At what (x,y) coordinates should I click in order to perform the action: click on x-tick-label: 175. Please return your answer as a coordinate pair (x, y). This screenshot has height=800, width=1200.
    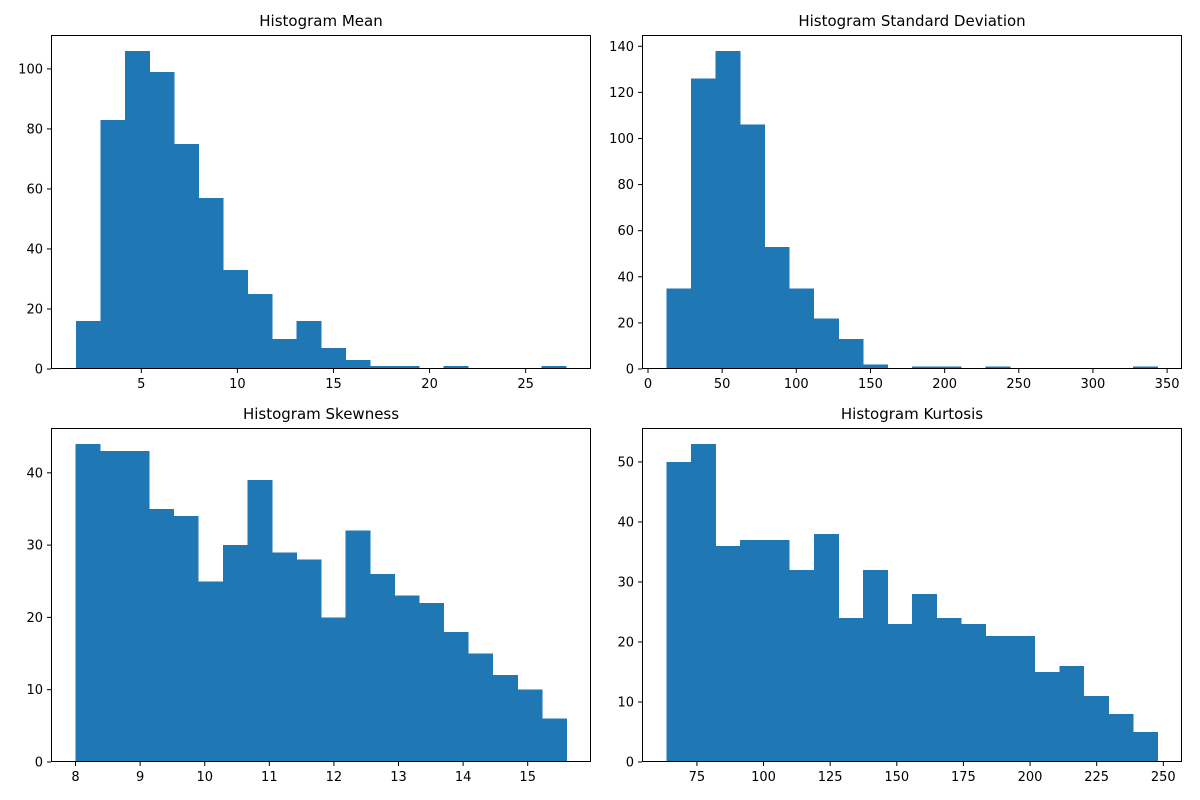
    Looking at the image, I should click on (963, 777).